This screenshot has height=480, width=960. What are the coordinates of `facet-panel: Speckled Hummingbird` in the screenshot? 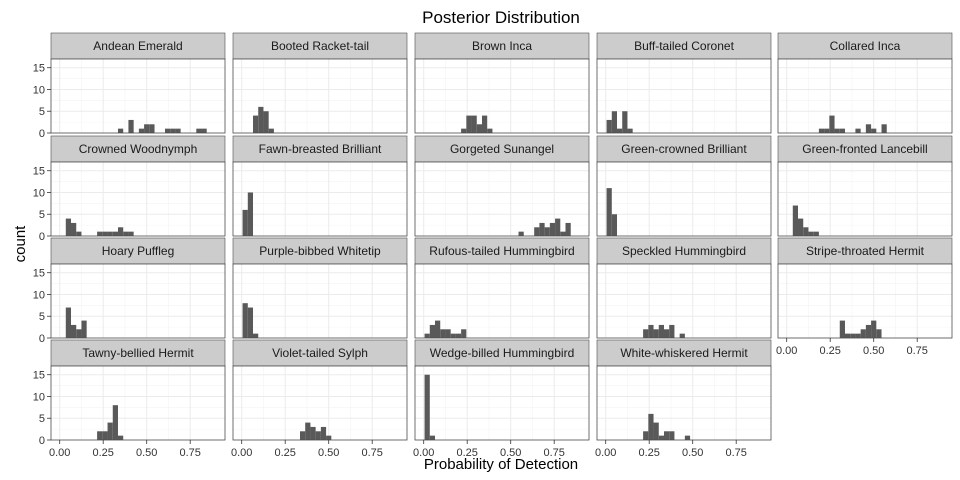 It's located at (684, 288).